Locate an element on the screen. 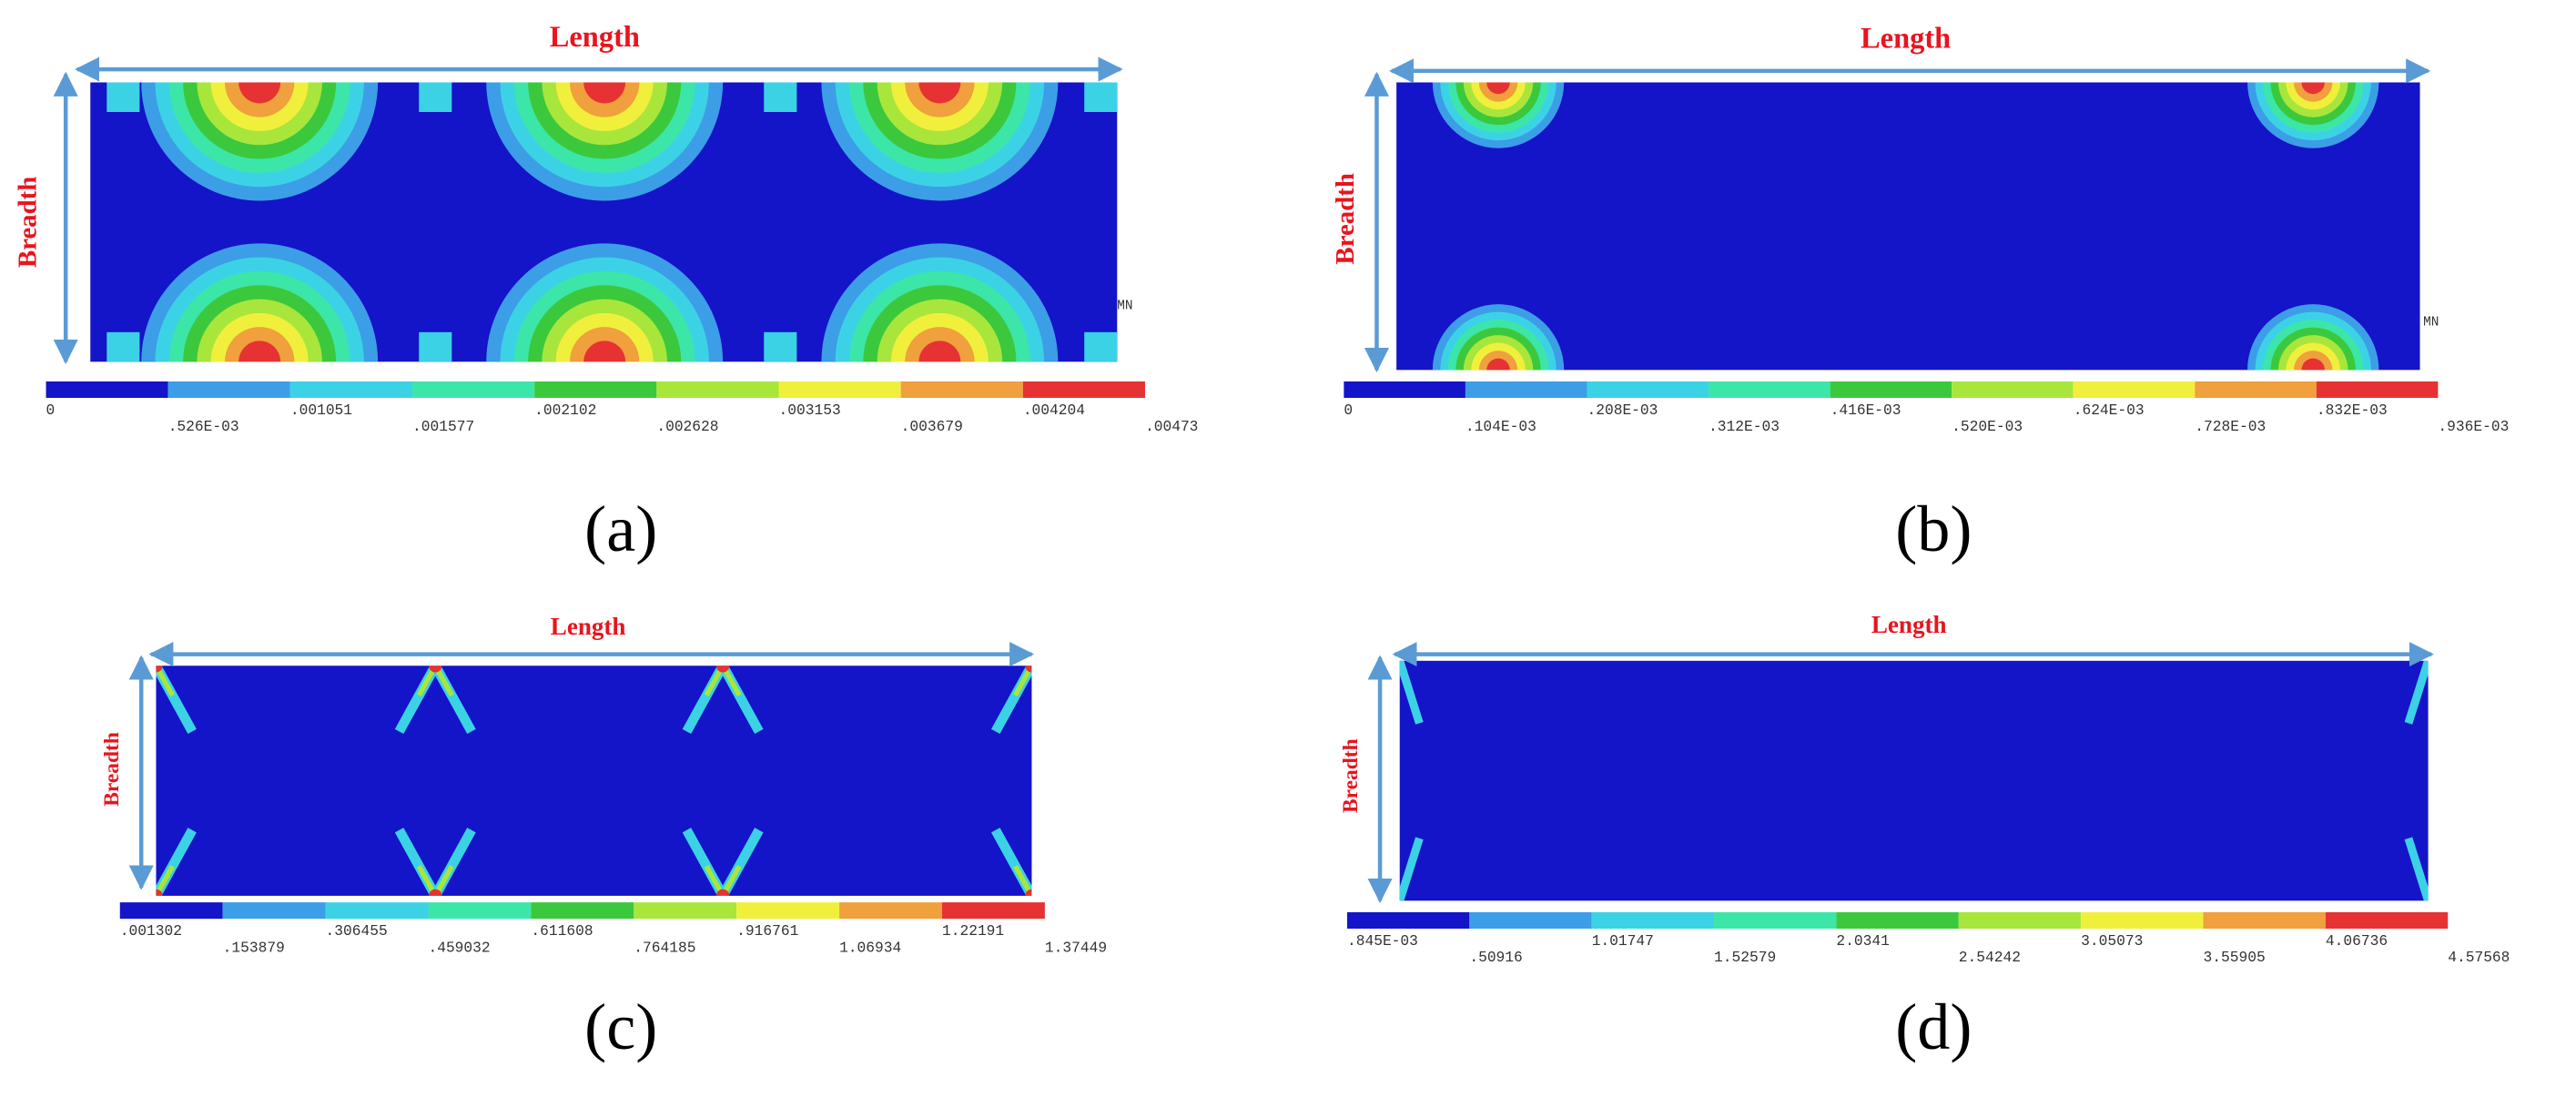  legend-label: .001577 is located at coordinates (443, 426).